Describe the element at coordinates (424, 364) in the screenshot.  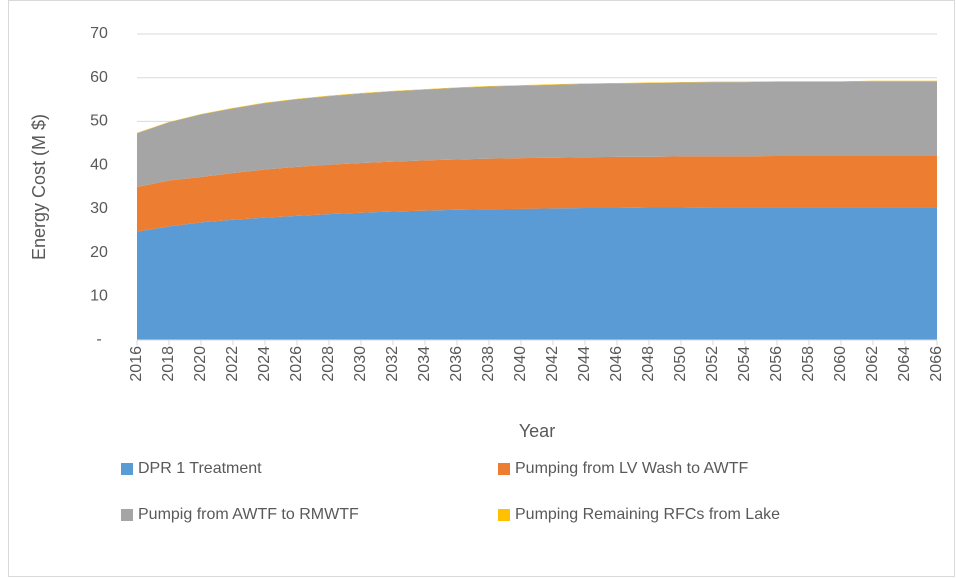
I see `x-tick-label: 2034` at that location.